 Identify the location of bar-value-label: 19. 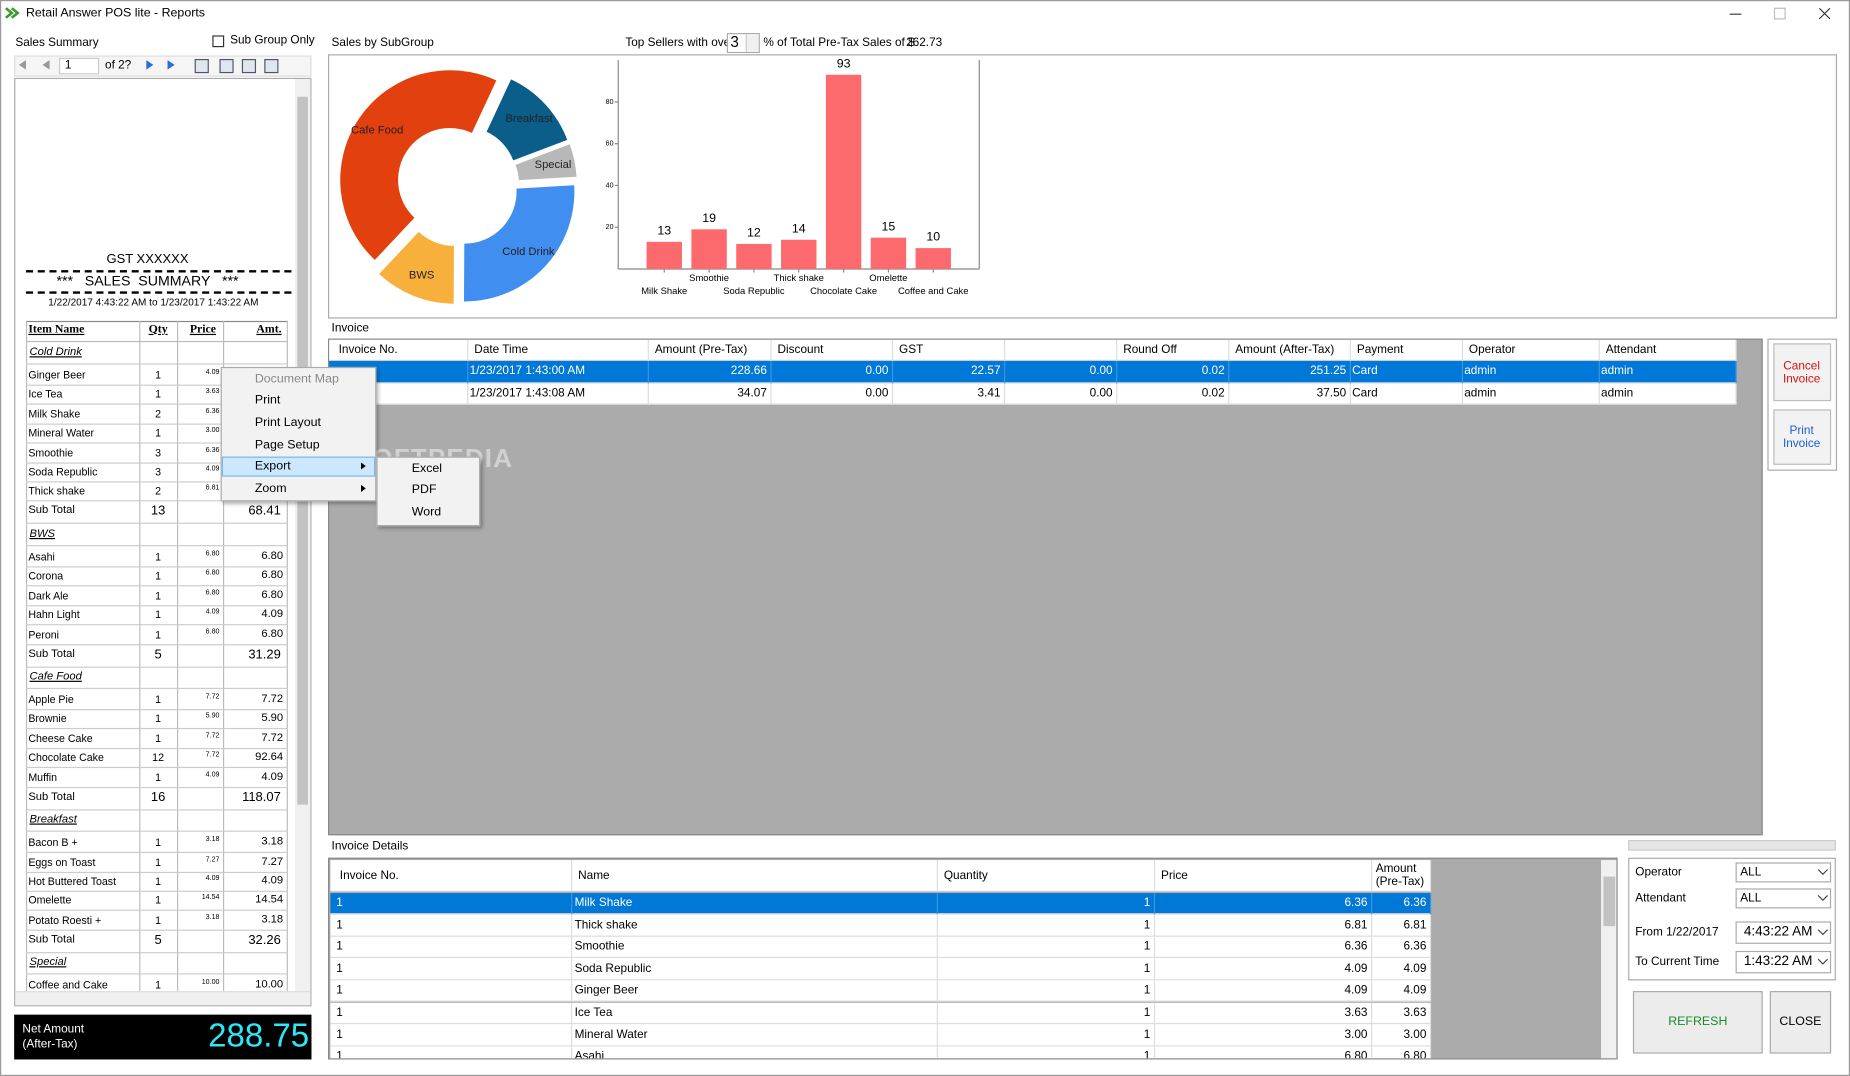
(709, 218).